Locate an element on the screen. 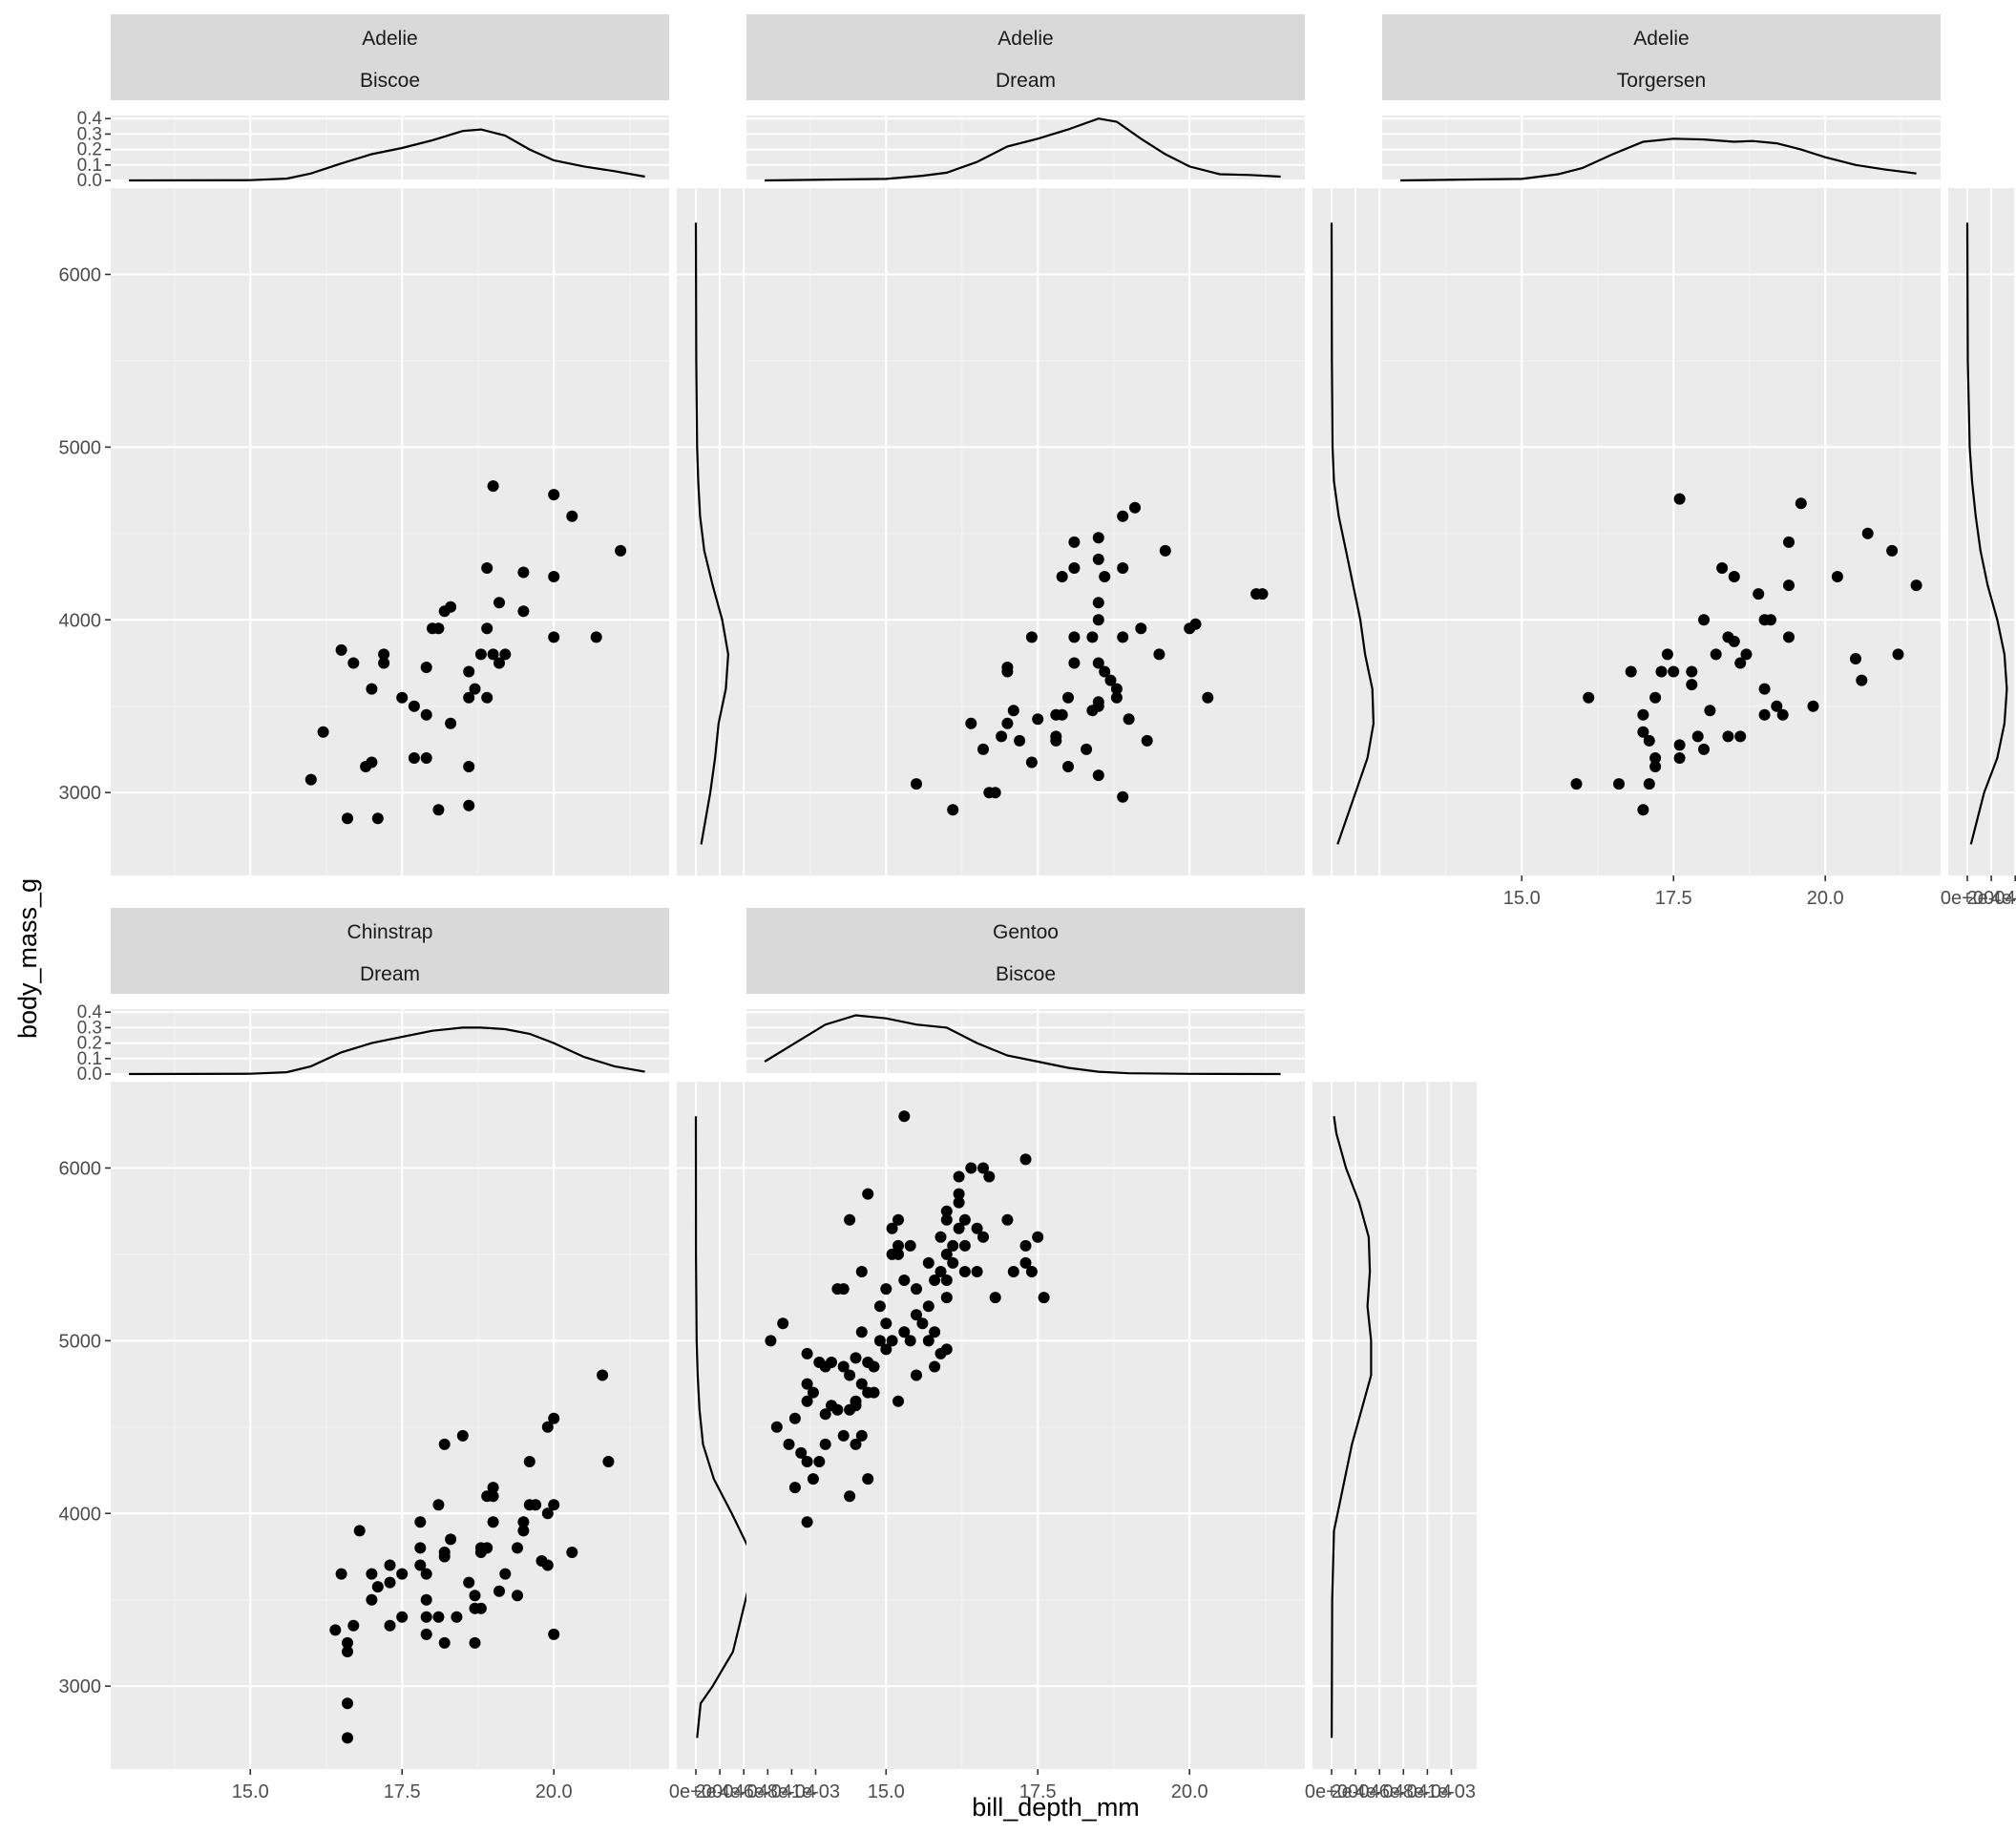 The width and height of the screenshot is (2016, 1833). y-tick-label: 3000 is located at coordinates (81, 1686).